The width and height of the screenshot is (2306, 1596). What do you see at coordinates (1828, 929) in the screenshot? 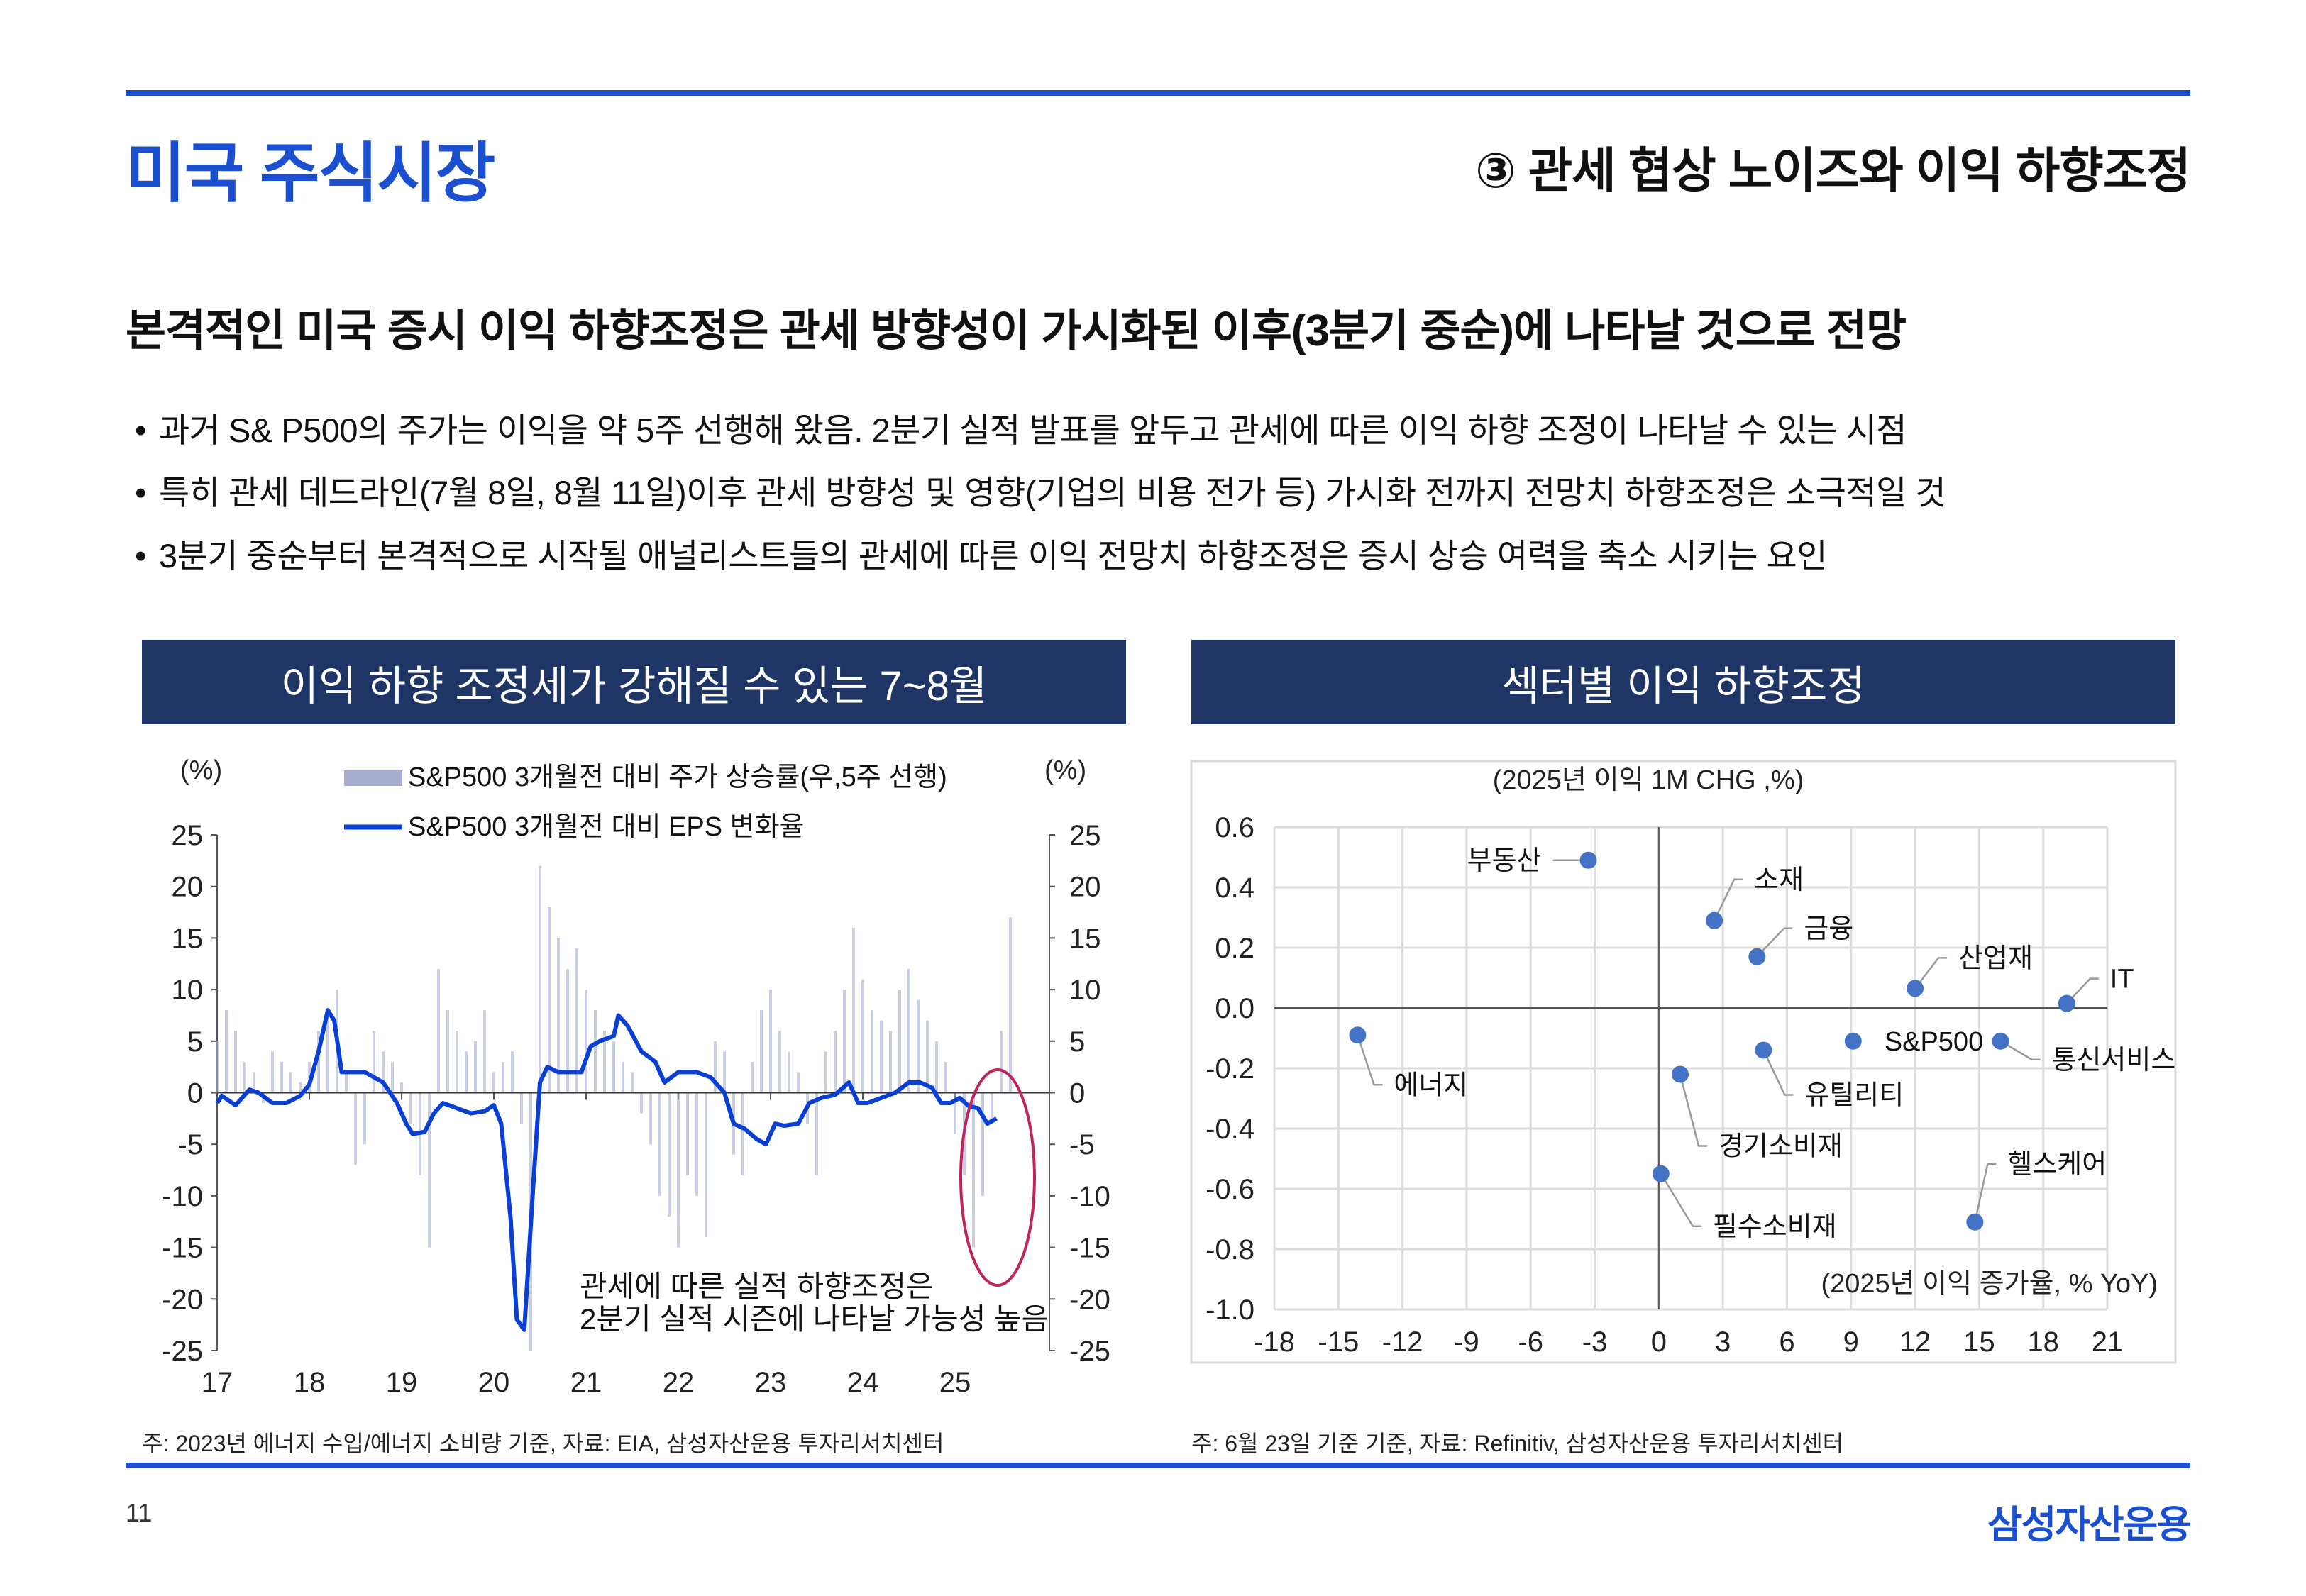
I see `point-label: 금융` at bounding box center [1828, 929].